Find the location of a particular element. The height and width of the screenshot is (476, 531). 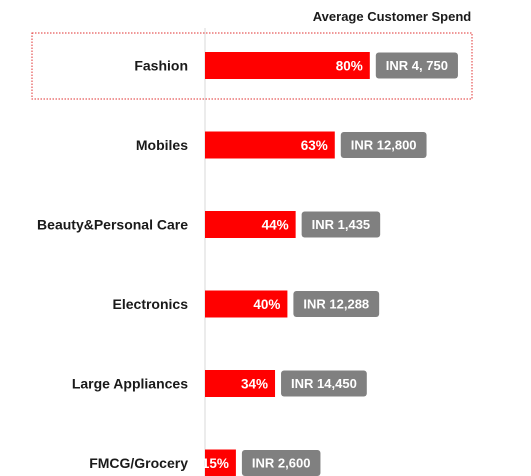

value-label-fashion: 80% is located at coordinates (349, 66).